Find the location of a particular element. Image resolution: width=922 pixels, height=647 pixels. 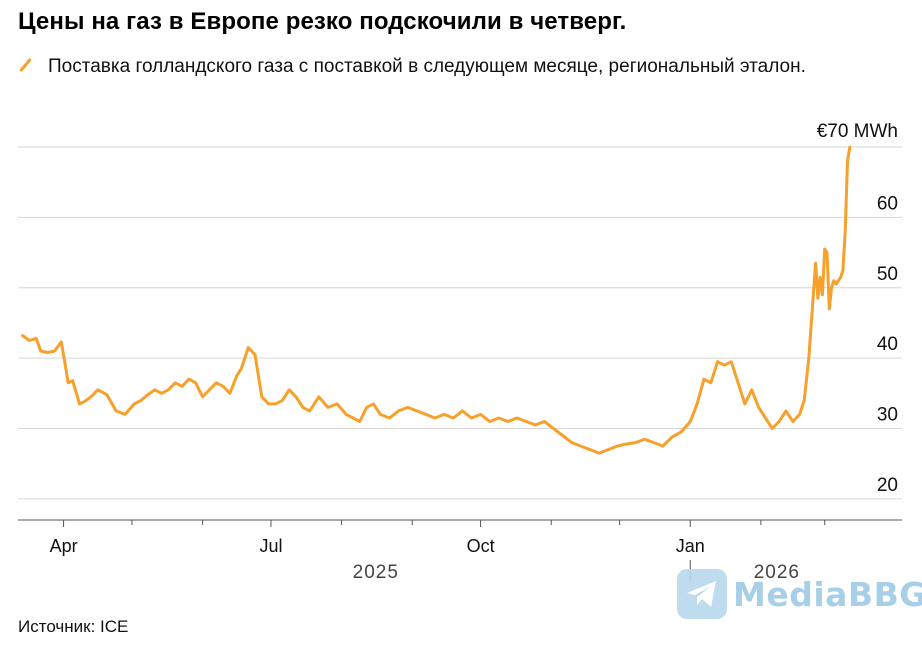

y-tick-label-30: 30 is located at coordinates (887, 415).